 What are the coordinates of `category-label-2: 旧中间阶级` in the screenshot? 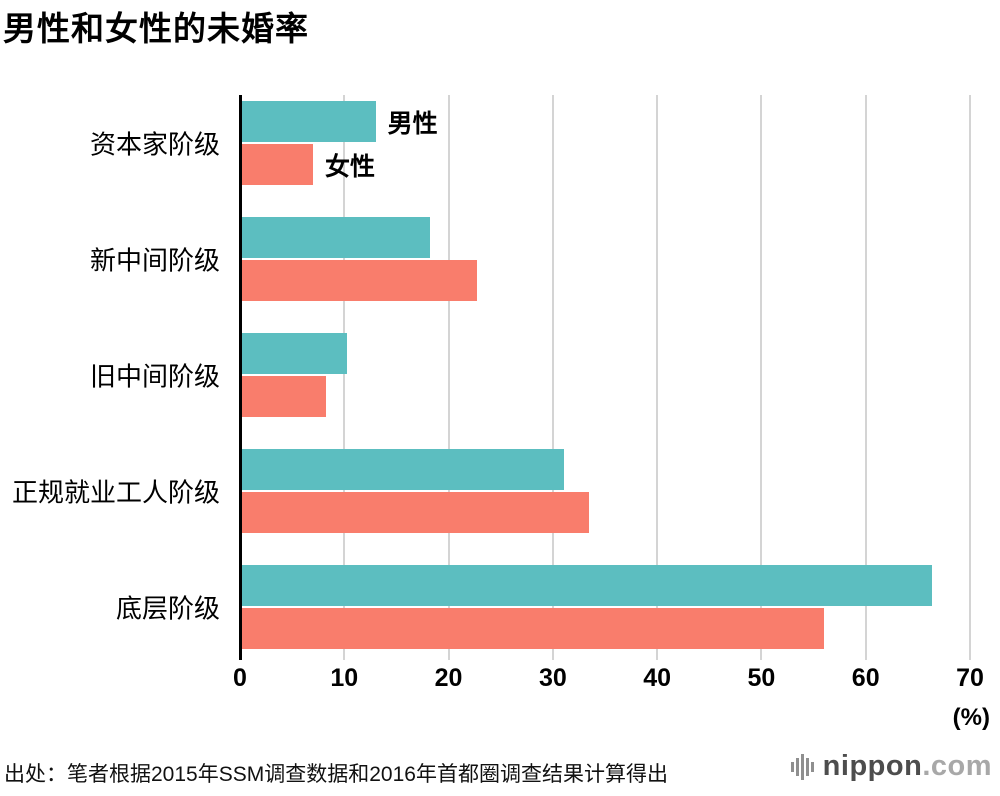 It's located at (154, 376).